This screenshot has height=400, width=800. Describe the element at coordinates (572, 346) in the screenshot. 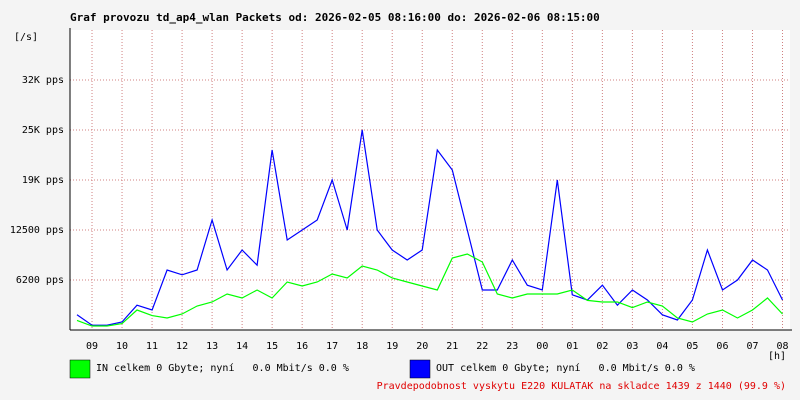

I see `x-tick-label: 01` at that location.